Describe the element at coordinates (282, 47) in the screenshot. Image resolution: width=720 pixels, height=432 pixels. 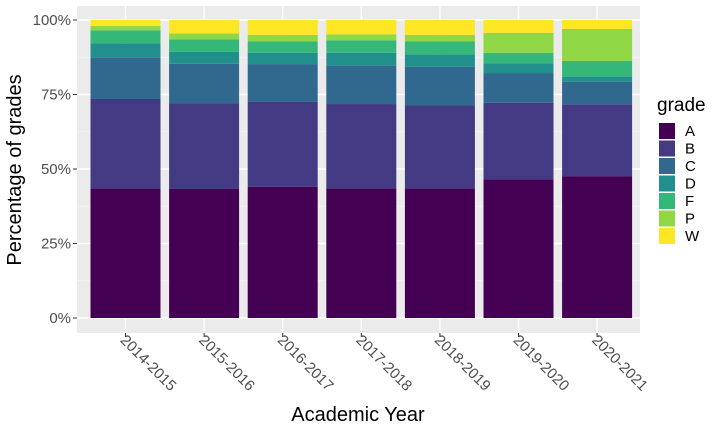
I see `bar-segment-F-2016-2017` at that location.